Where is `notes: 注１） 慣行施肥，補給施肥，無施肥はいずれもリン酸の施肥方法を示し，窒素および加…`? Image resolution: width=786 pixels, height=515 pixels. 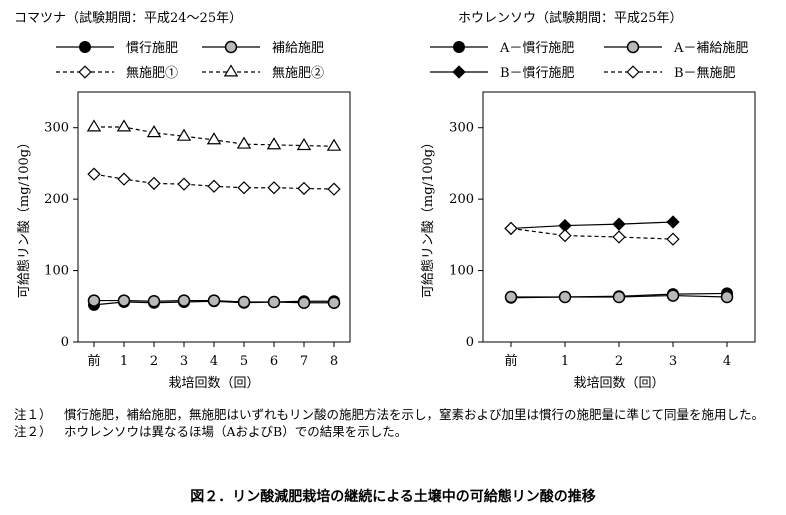 notes: 注１） 慣行施肥，補給施肥，無施肥はいずれもリン酸の施肥方法を示し，窒素および加… is located at coordinates (399, 423).